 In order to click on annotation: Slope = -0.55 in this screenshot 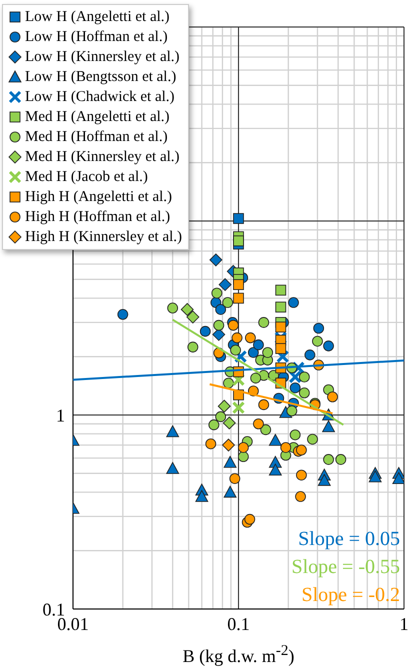, I will do `click(346, 567)`.